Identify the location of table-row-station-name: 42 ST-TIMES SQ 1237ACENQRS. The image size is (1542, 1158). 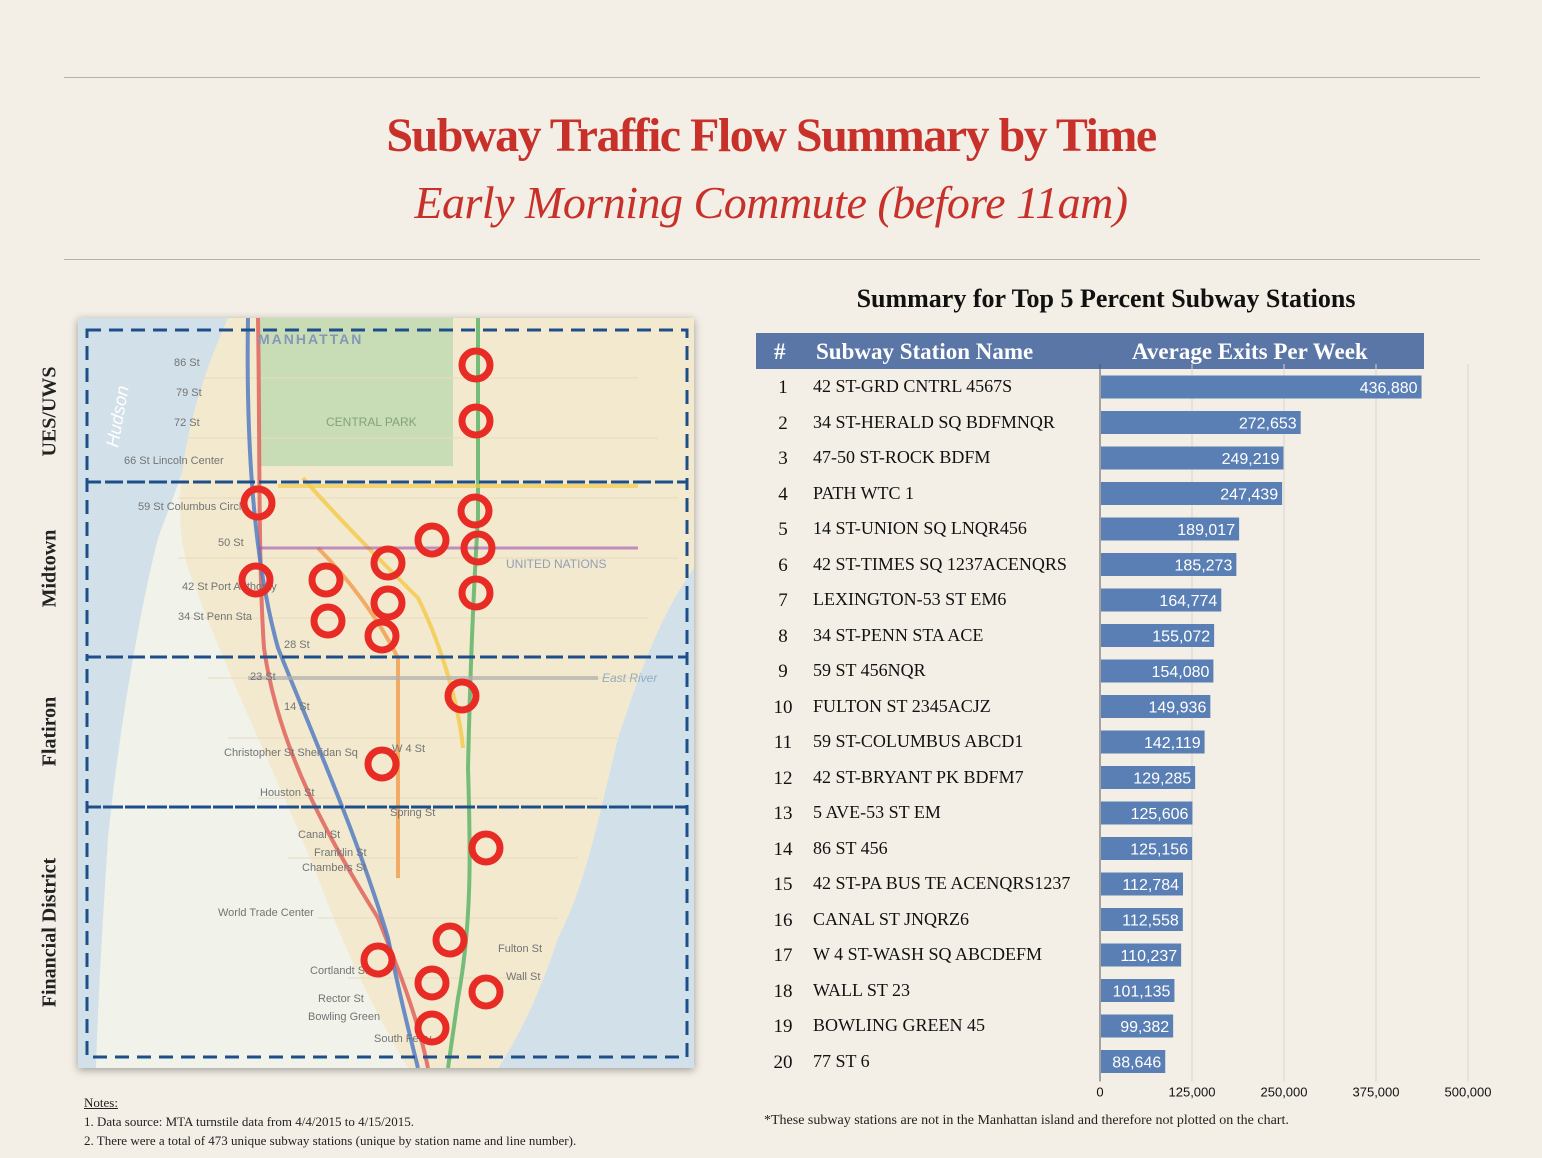
(940, 563).